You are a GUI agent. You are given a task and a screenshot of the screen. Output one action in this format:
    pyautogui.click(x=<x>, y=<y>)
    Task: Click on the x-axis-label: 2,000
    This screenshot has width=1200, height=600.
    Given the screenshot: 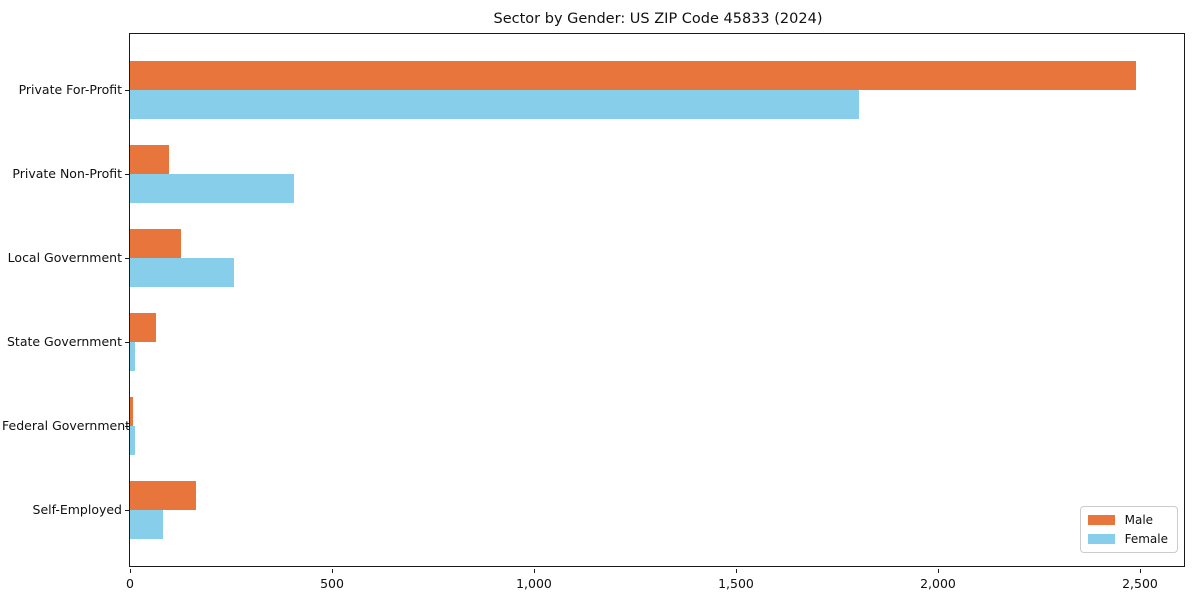 What is the action you would take?
    pyautogui.click(x=938, y=583)
    